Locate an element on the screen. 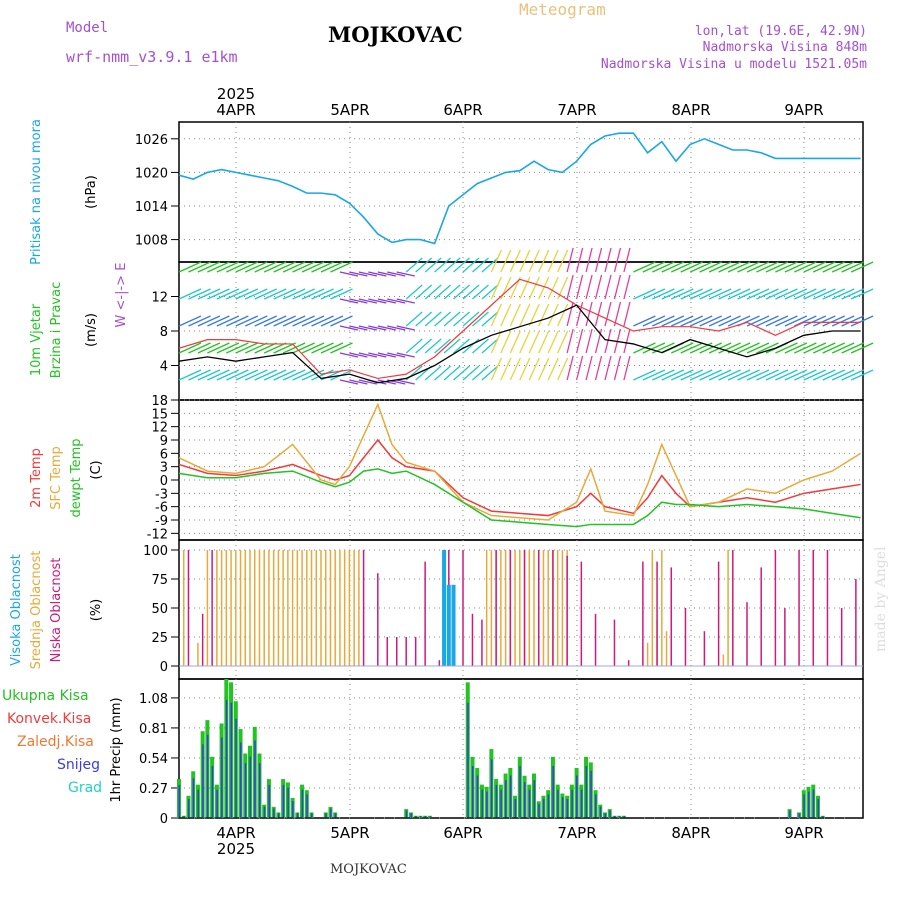 The height and width of the screenshot is (900, 900). y-tick-label: 1026 is located at coordinates (151, 140).